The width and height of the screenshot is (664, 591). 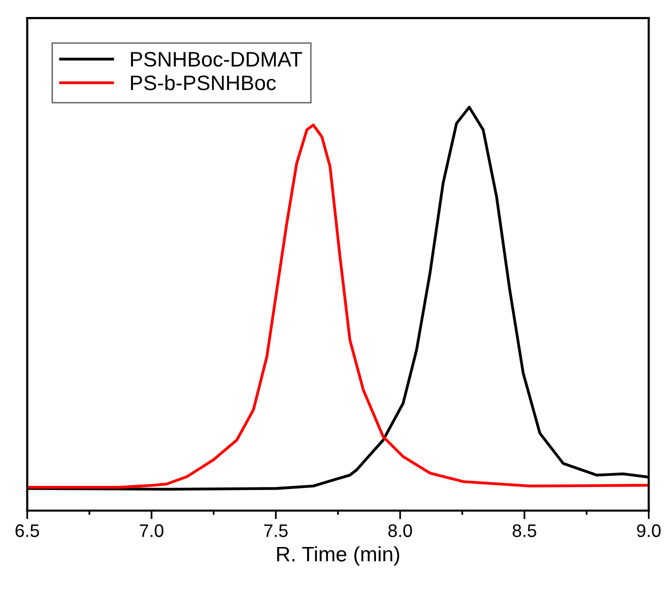 I want to click on x-tick-label: 7.0, so click(x=152, y=531).